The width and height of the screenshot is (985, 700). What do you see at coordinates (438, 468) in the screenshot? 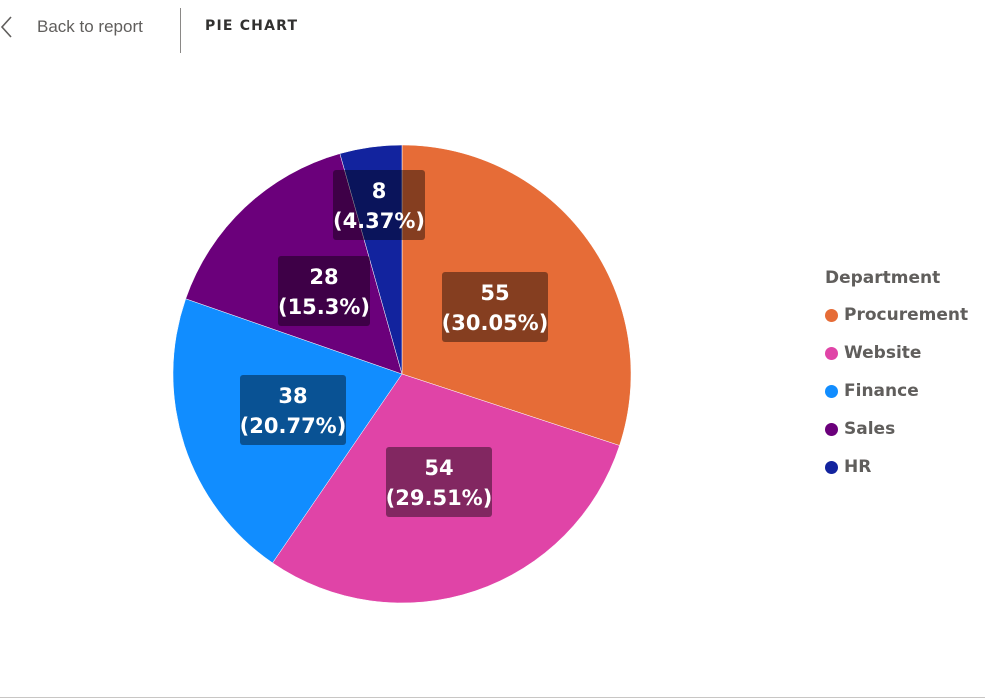
I see `data-label-value: 54` at bounding box center [438, 468].